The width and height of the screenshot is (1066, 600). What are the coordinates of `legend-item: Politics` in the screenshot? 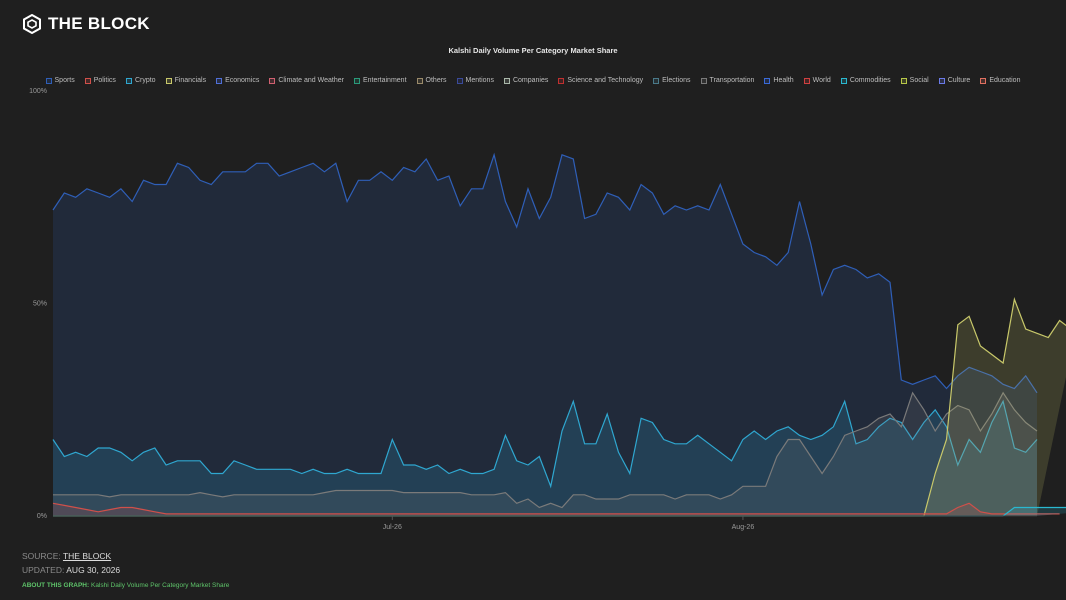 It's located at (100, 80).